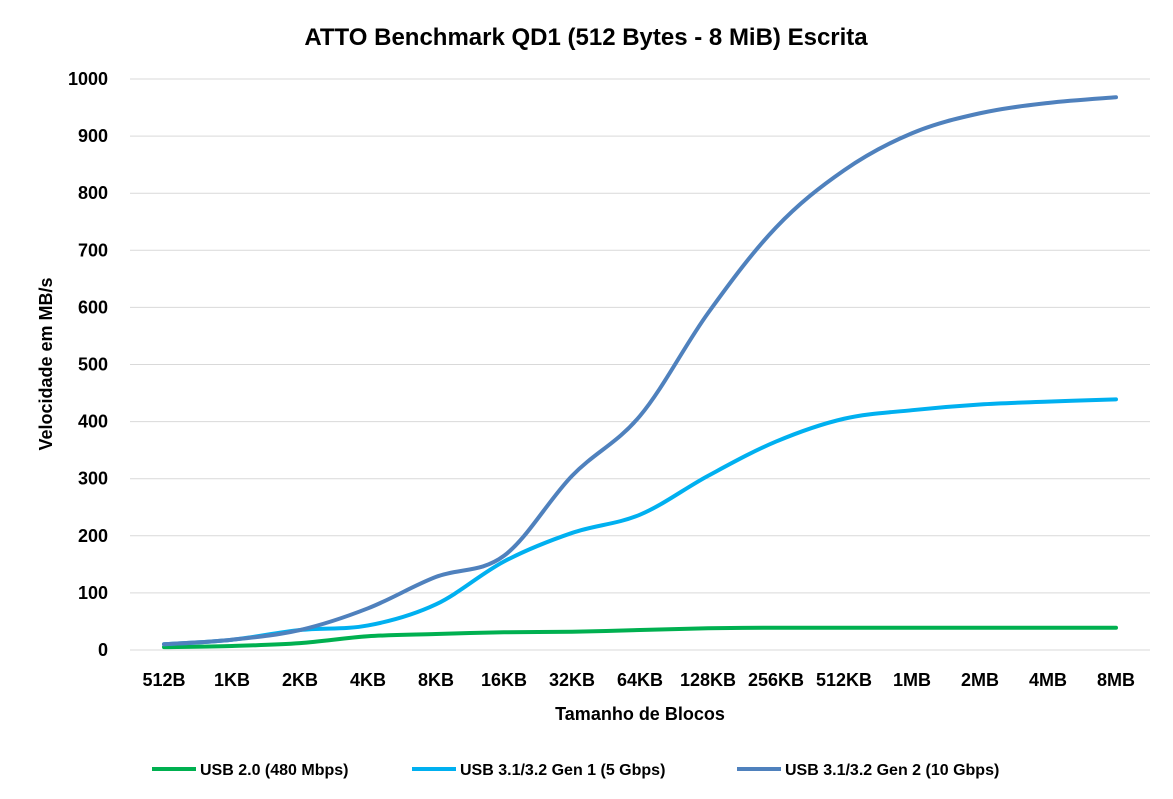 Image resolution: width=1173 pixels, height=799 pixels. Describe the element at coordinates (640, 714) in the screenshot. I see `x-axis-title: Tamanho de Blocos` at that location.